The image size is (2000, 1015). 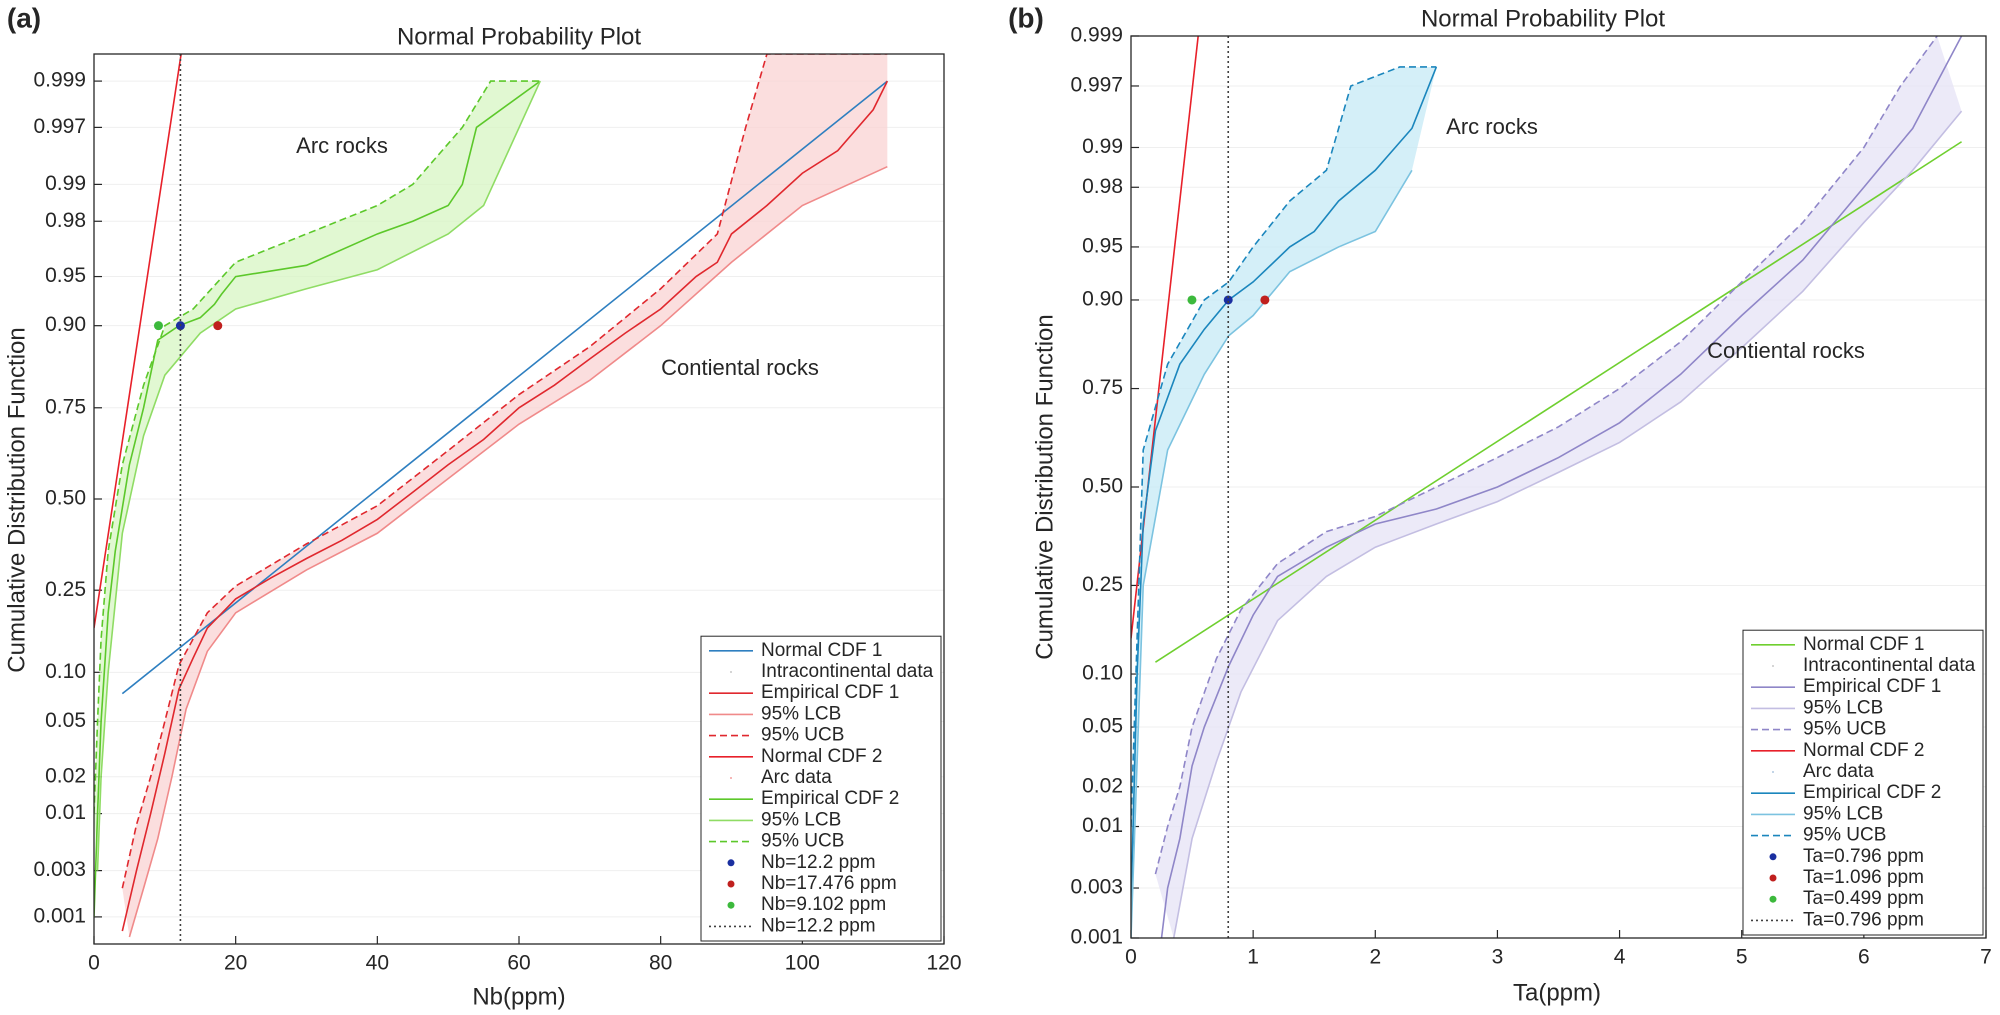 I want to click on legend-box, so click(x=821, y=788).